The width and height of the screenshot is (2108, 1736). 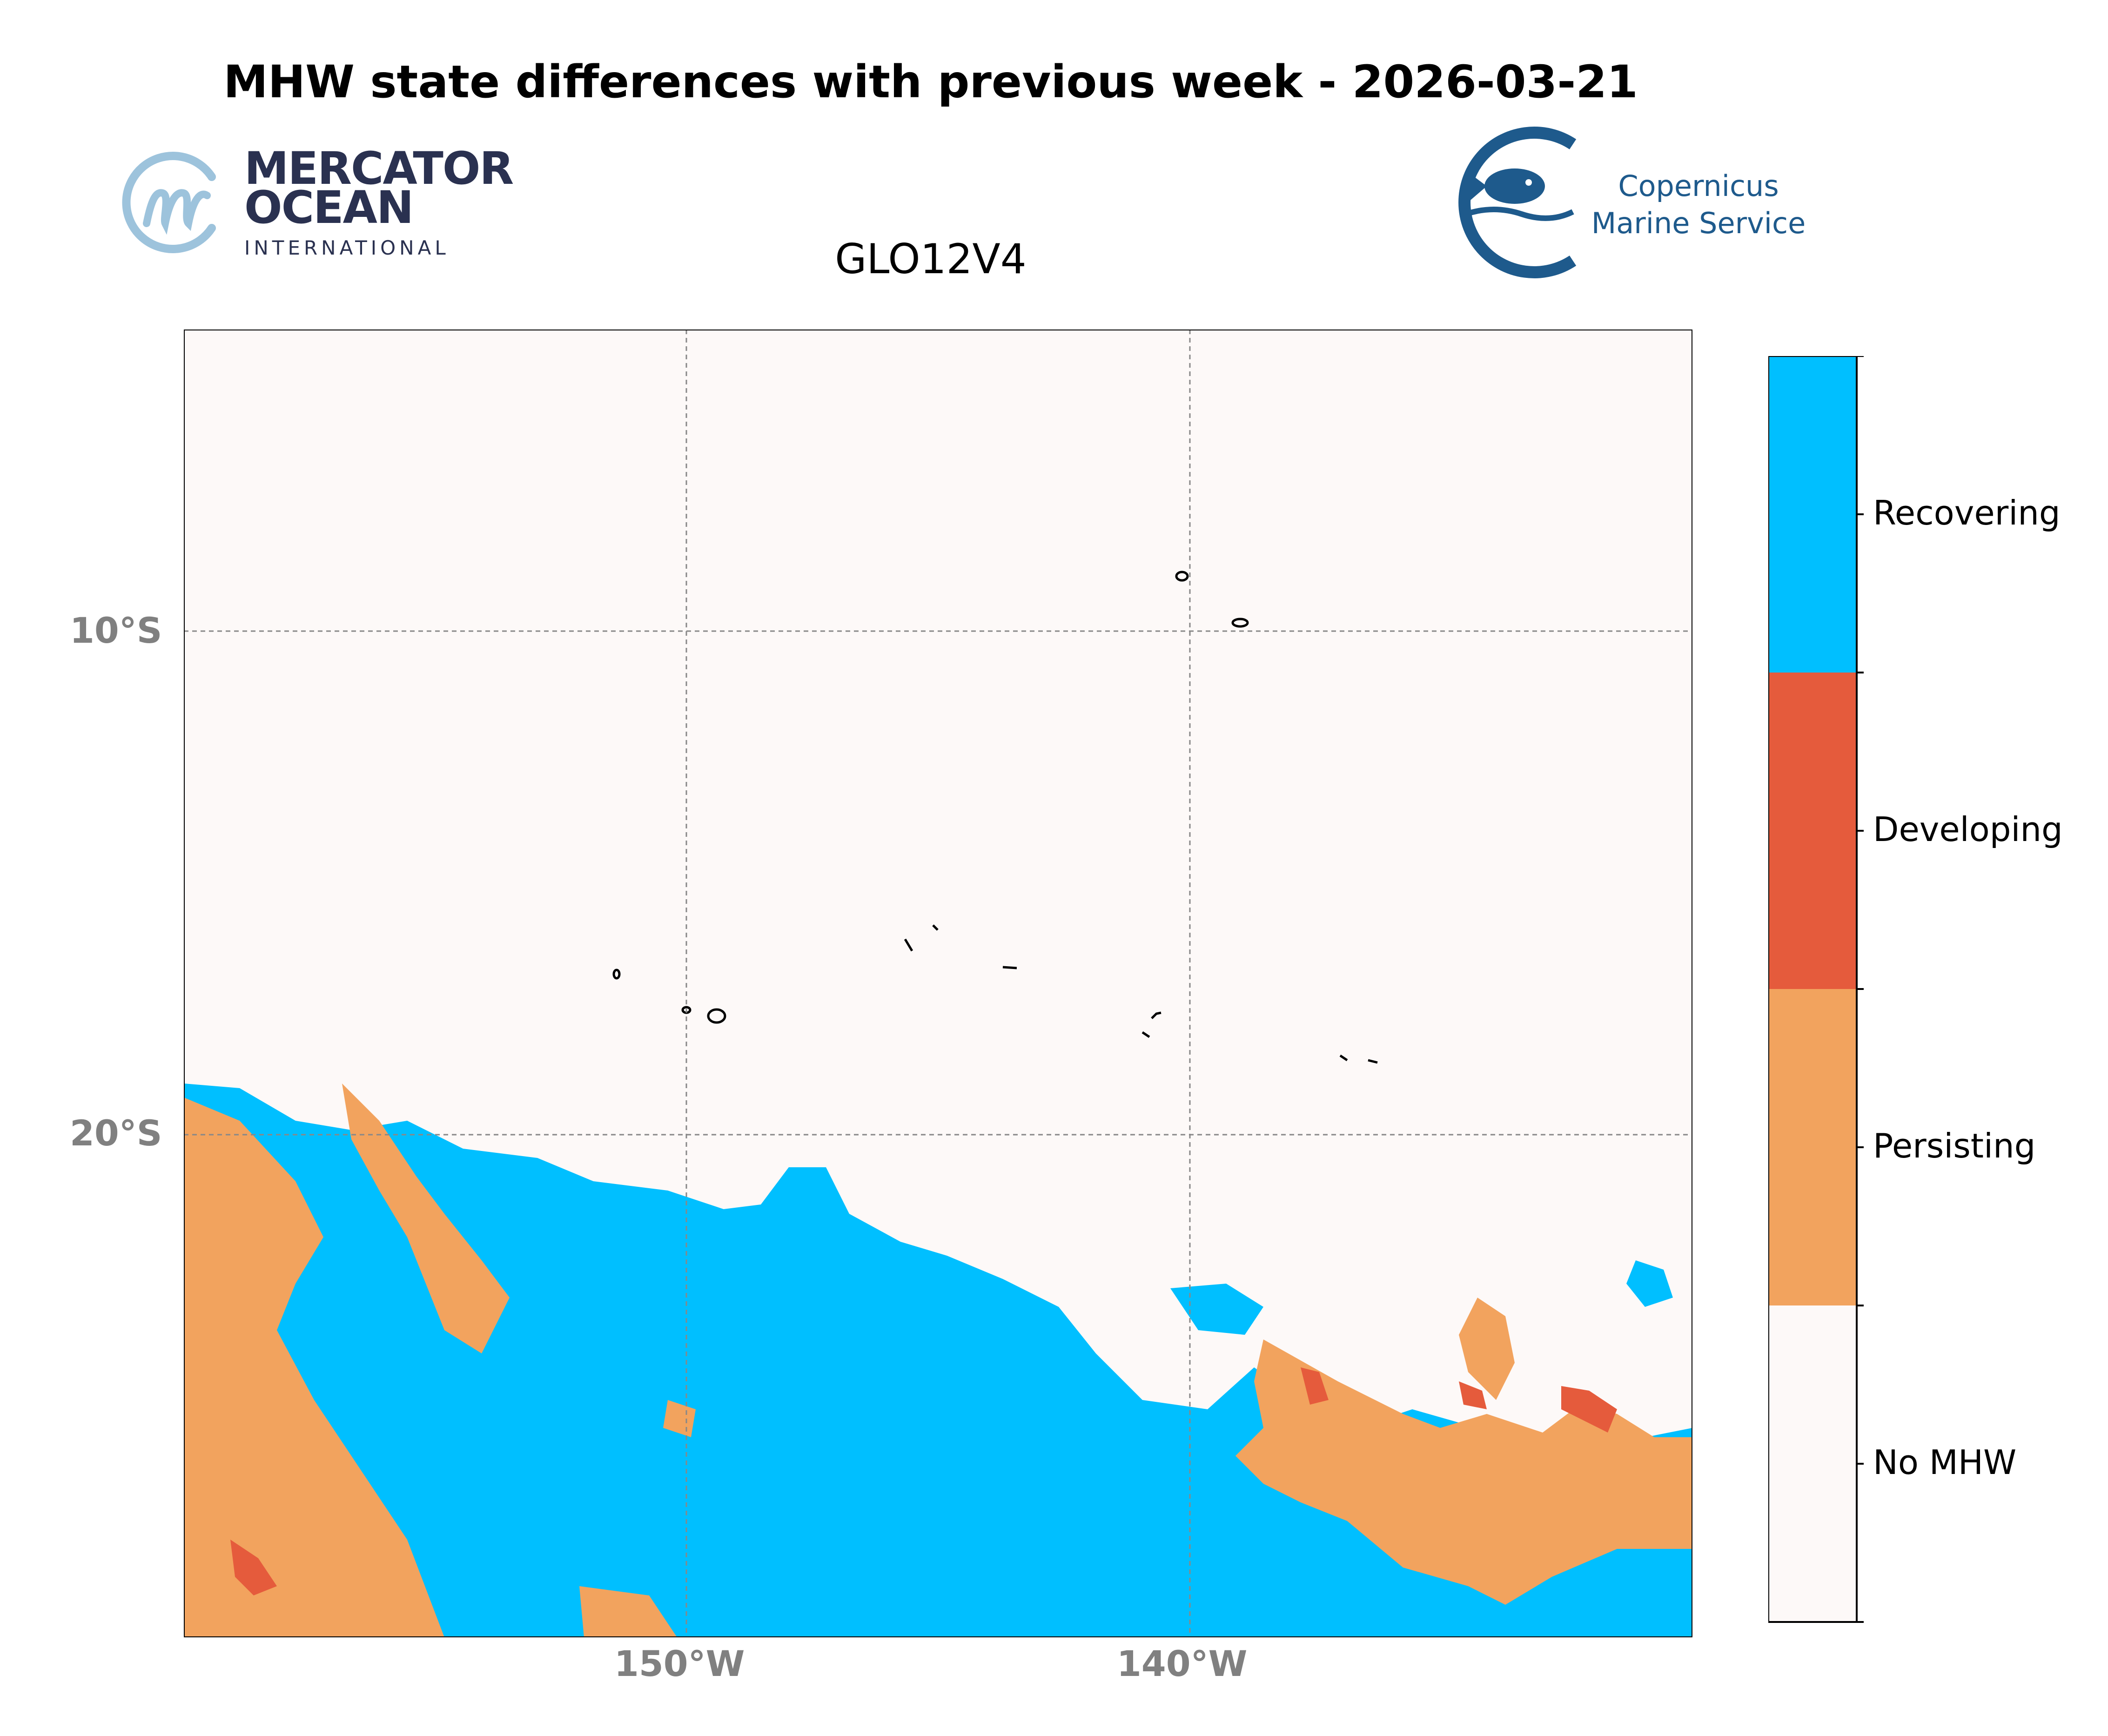 I want to click on lon-tick-150w: 150°W, so click(x=679, y=1664).